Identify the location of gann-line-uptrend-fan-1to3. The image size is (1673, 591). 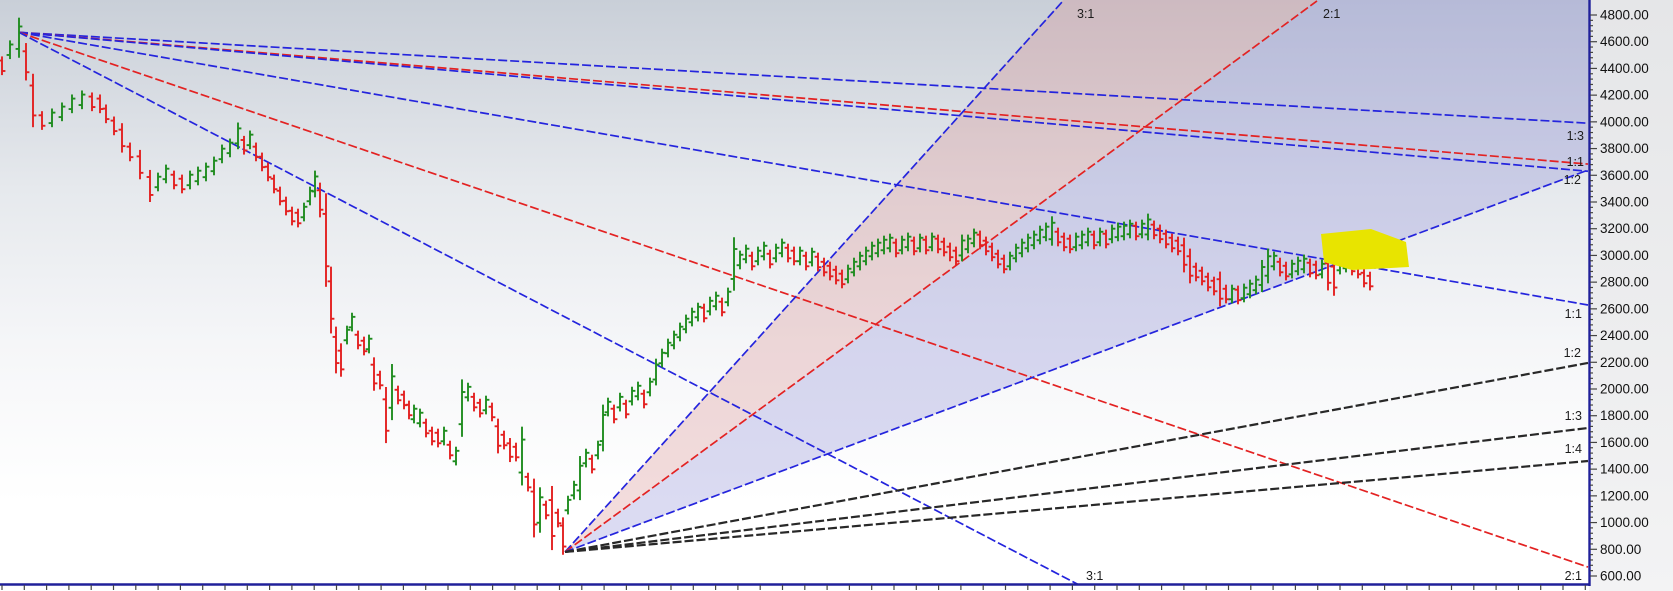
(1076, 490).